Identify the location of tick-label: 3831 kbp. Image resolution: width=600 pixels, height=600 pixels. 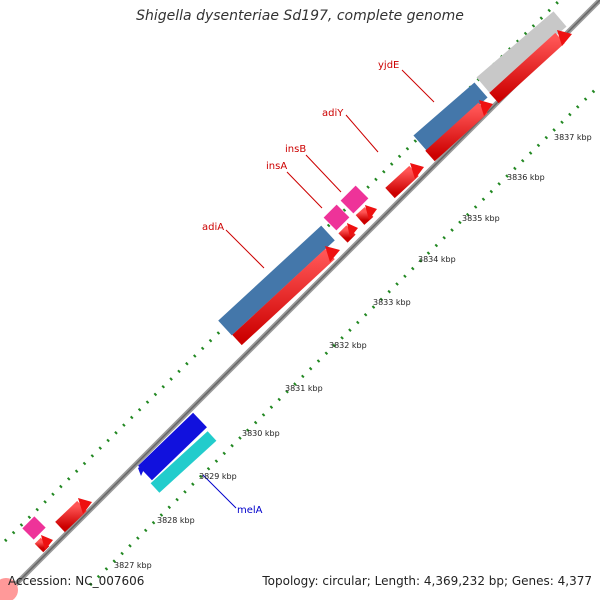
(304, 388).